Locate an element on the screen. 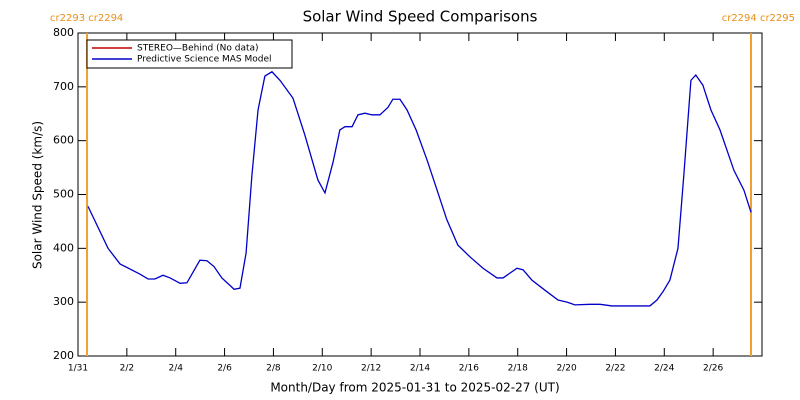  y-tick-label: 200 is located at coordinates (63, 355).